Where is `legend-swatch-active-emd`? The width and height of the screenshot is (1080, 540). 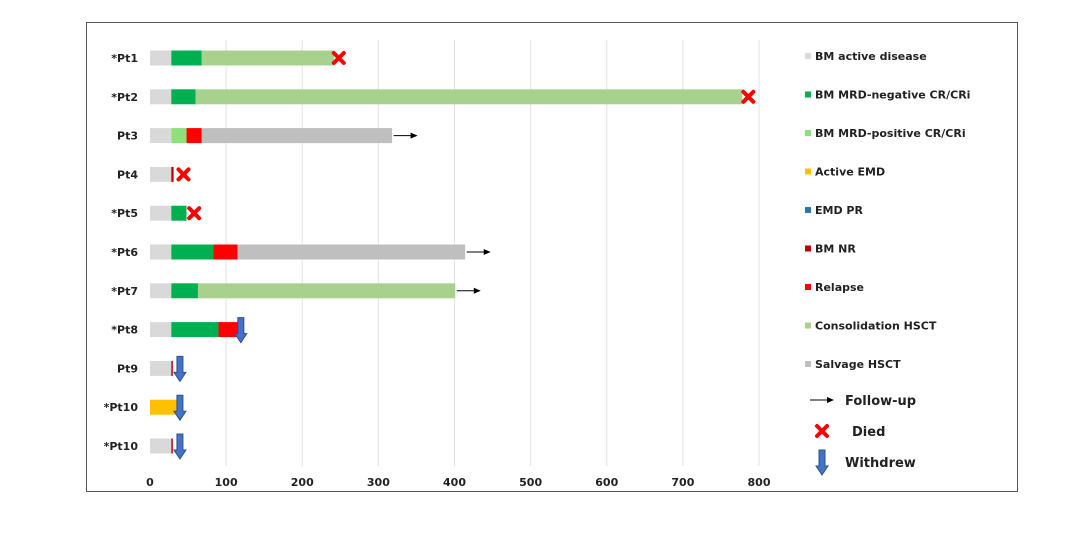
legend-swatch-active-emd is located at coordinates (808, 171).